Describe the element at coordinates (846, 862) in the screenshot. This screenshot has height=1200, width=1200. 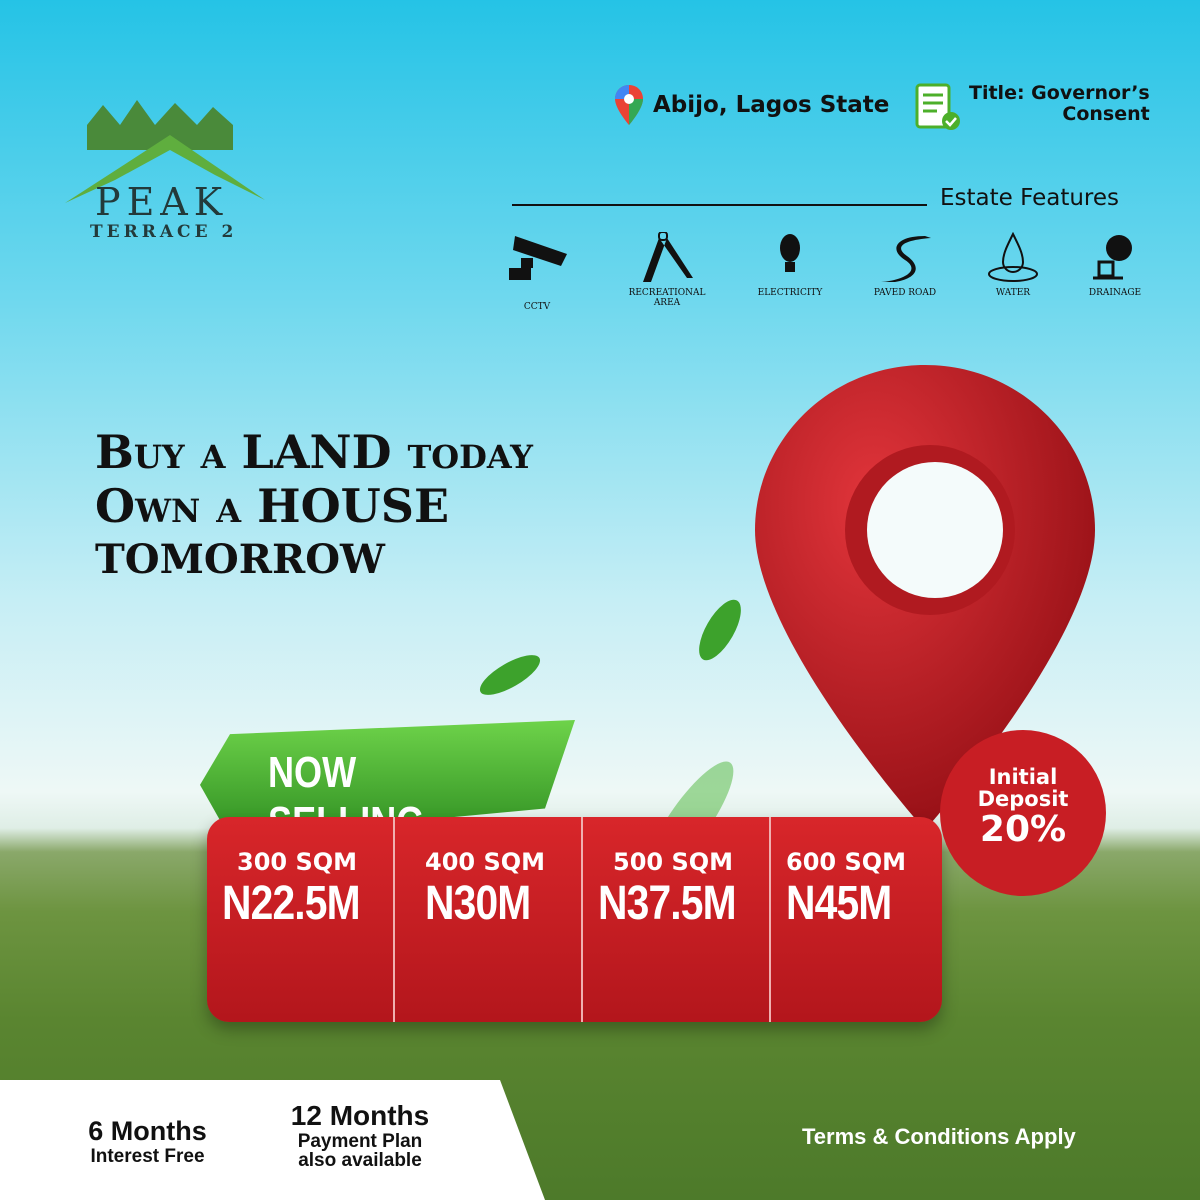
I see `plot-size: 600 SQM` at that location.